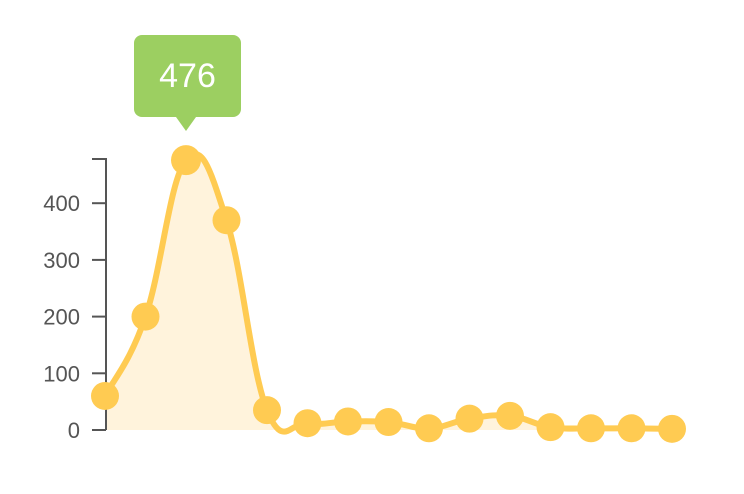  What do you see at coordinates (61, 317) in the screenshot?
I see `y-tick-label: 200` at bounding box center [61, 317].